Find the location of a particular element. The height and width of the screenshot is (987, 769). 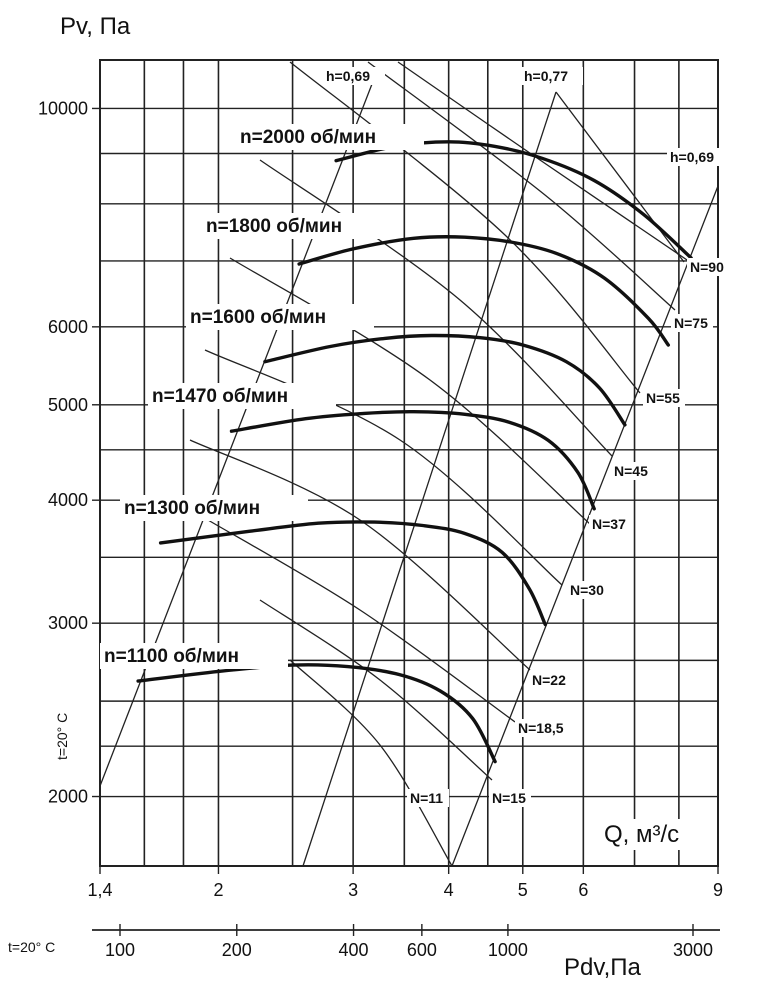

power-label: N=37 is located at coordinates (609, 524).